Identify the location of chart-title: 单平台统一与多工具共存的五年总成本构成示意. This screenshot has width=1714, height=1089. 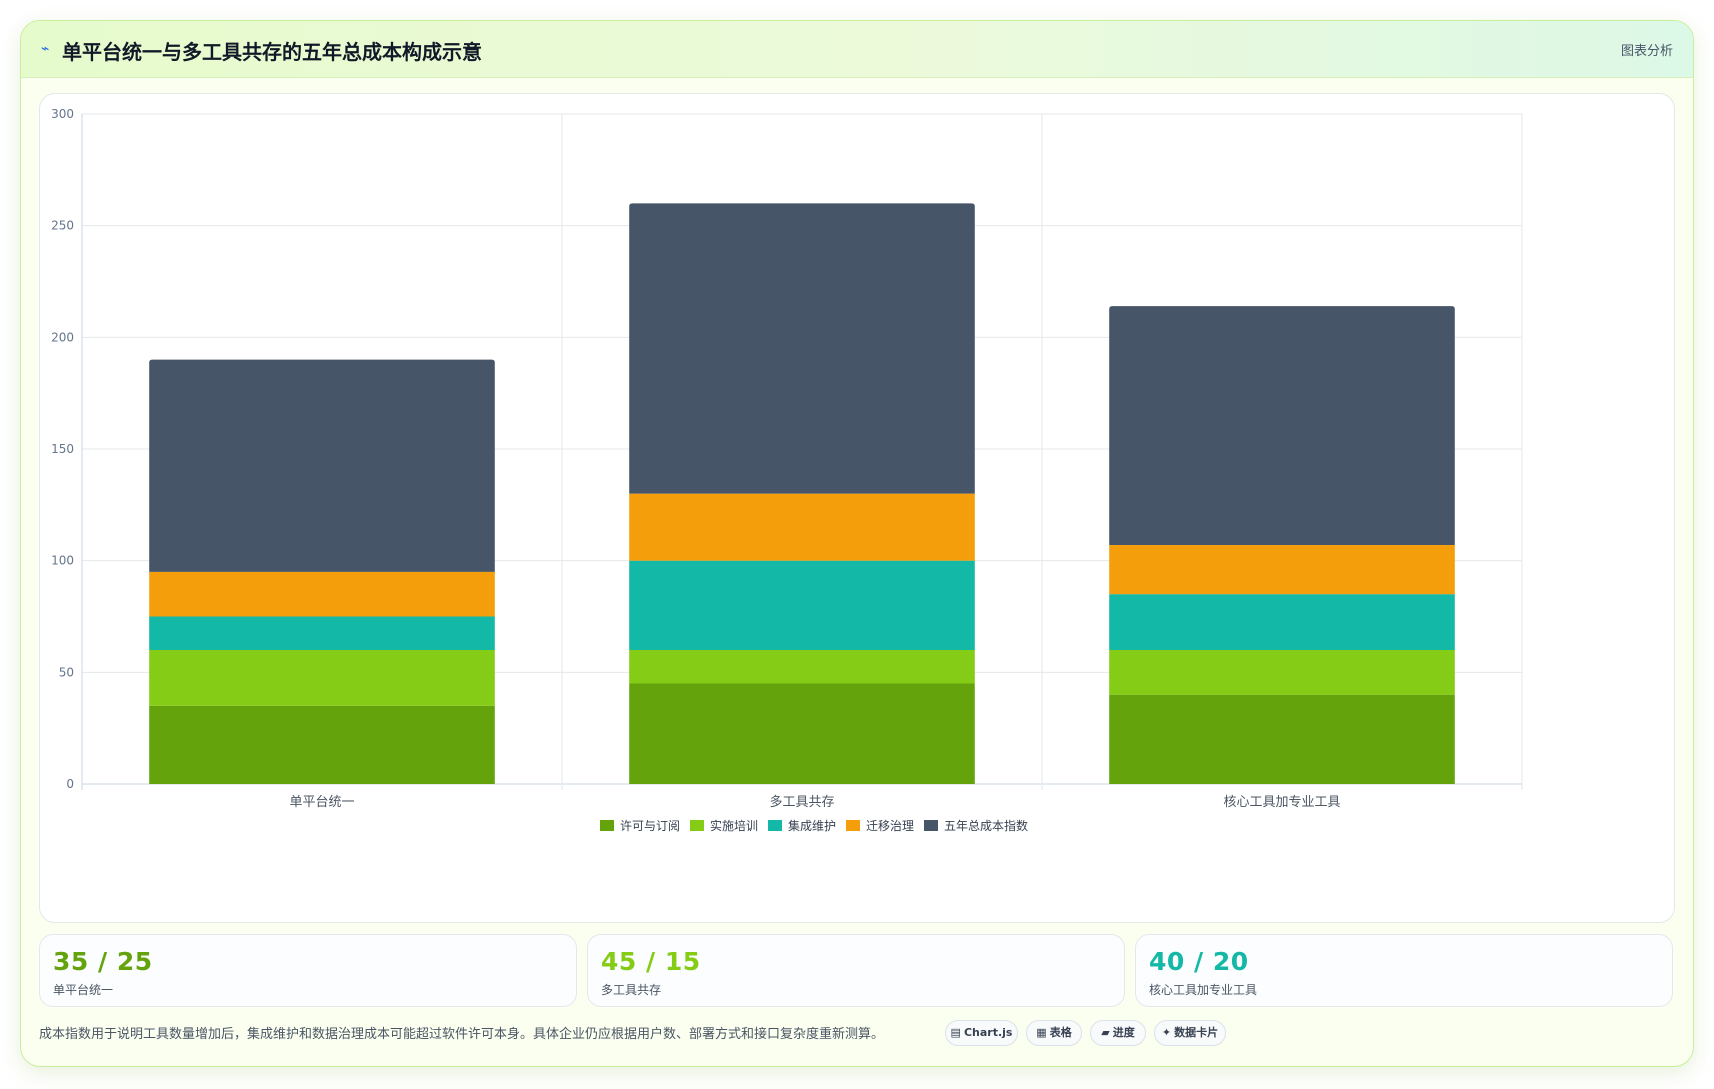
(272, 52).